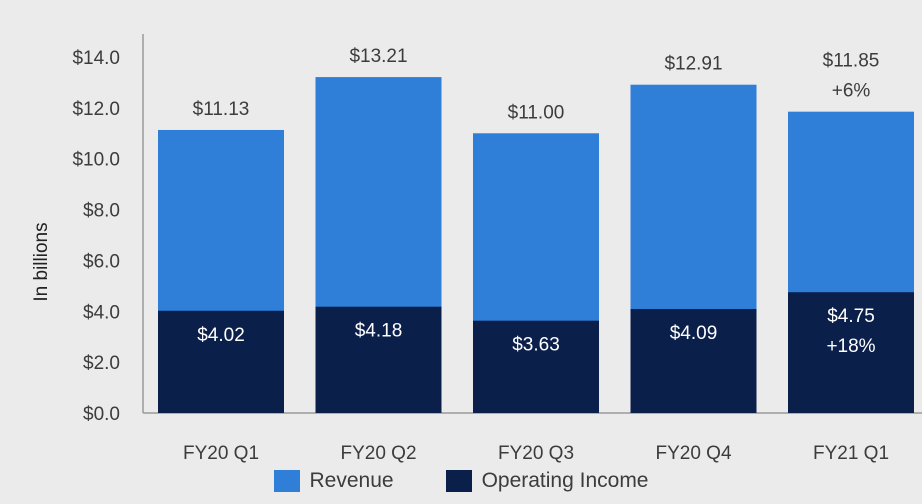 This screenshot has width=922, height=504. I want to click on legend-swatch-operating-income, so click(458, 481).